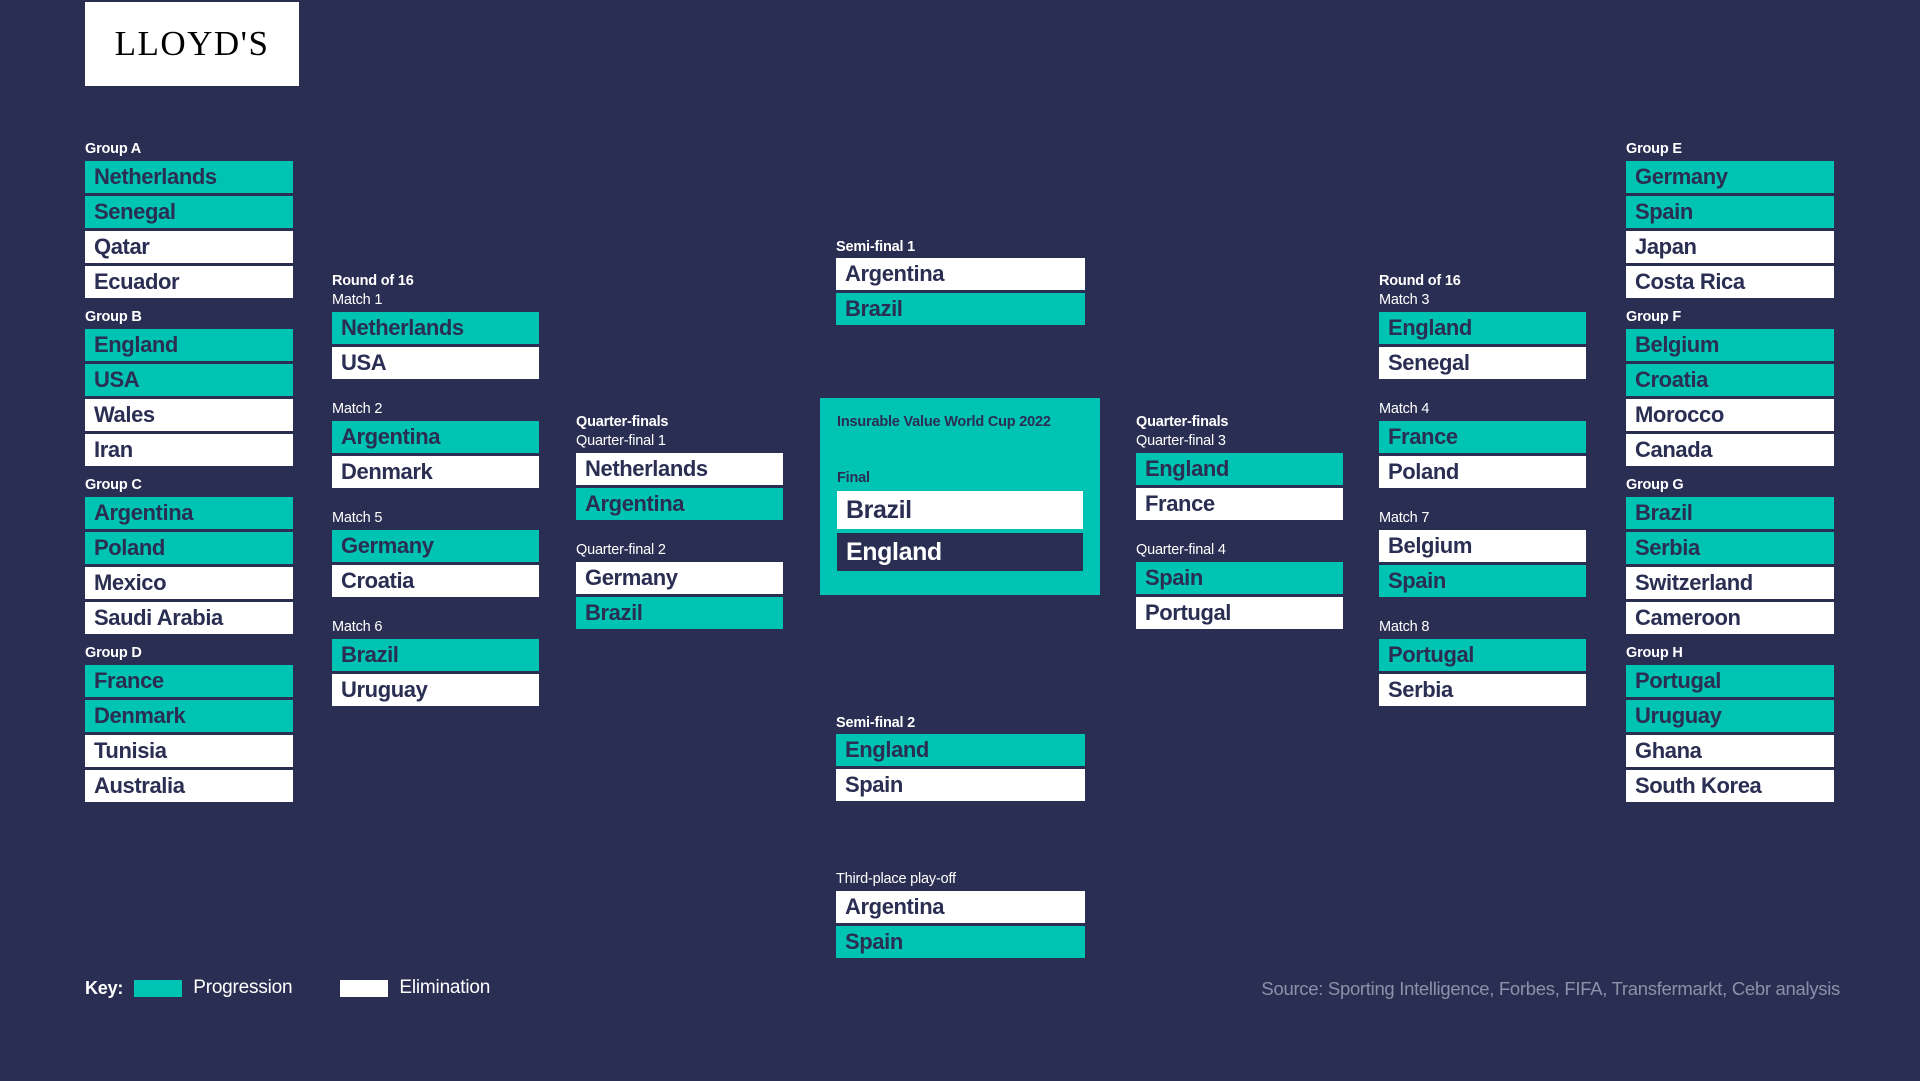 The width and height of the screenshot is (1920, 1081). What do you see at coordinates (960, 916) in the screenshot?
I see `third-place-block: Third-place play-off Argentina Spain` at bounding box center [960, 916].